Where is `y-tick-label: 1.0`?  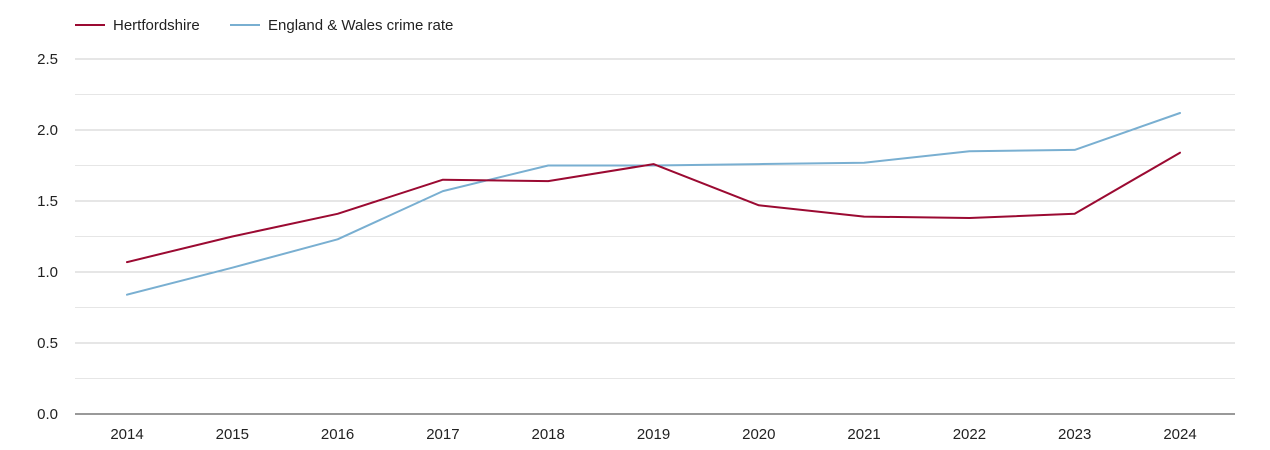
y-tick-label: 1.0 is located at coordinates (47, 272).